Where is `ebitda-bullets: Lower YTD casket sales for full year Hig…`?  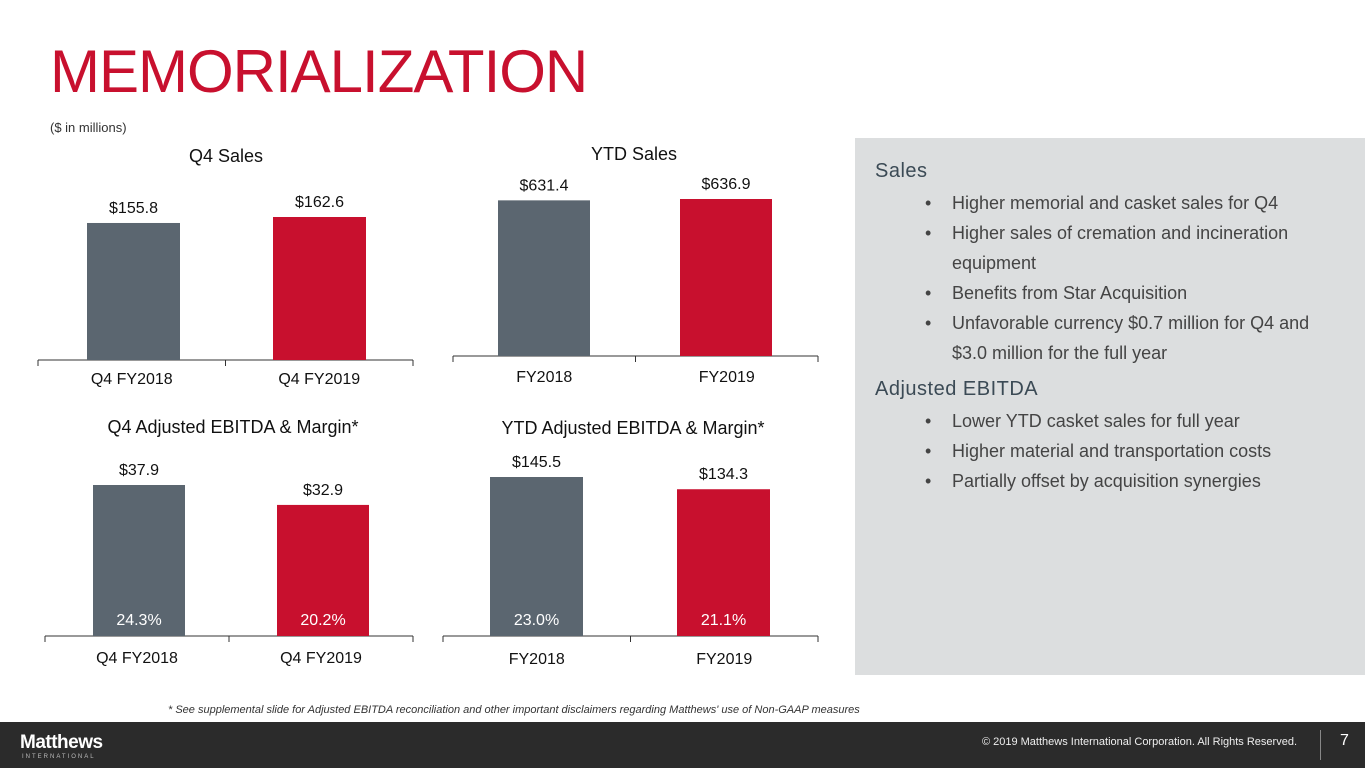
ebitda-bullets: Lower YTD casket sales for full year Hig… is located at coordinates (1135, 451).